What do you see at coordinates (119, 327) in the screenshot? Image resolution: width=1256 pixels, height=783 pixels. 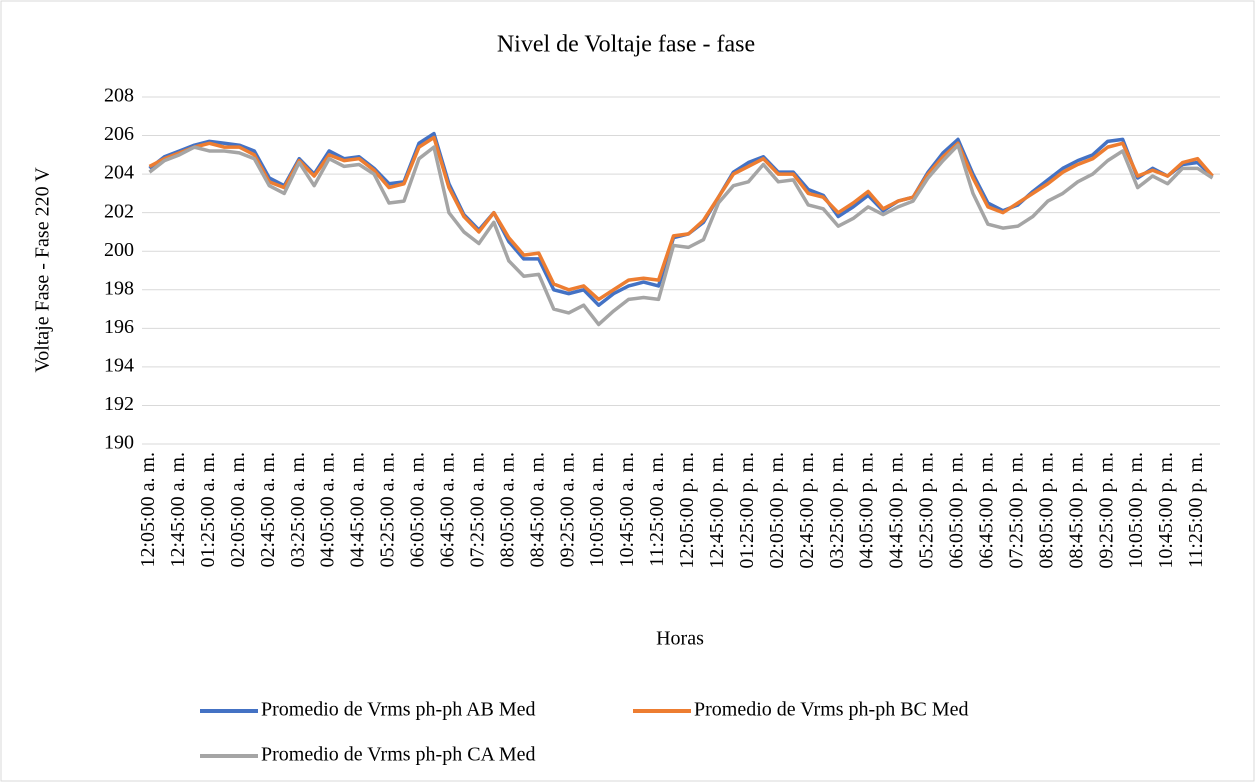 I see `y-tick-label: 196` at bounding box center [119, 327].